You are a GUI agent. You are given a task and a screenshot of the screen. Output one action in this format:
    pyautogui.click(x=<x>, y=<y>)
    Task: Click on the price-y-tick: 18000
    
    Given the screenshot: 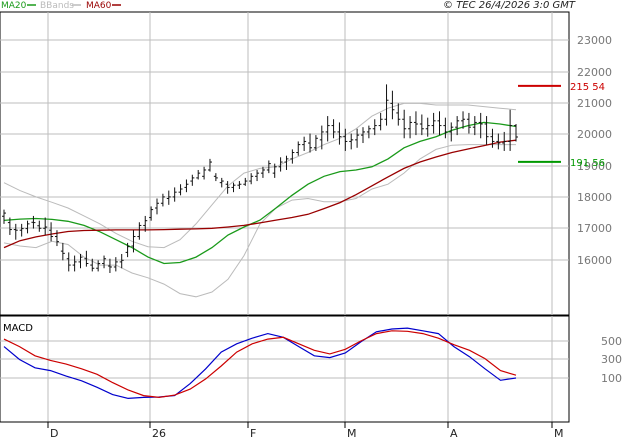 What is the action you would take?
    pyautogui.click(x=594, y=197)
    